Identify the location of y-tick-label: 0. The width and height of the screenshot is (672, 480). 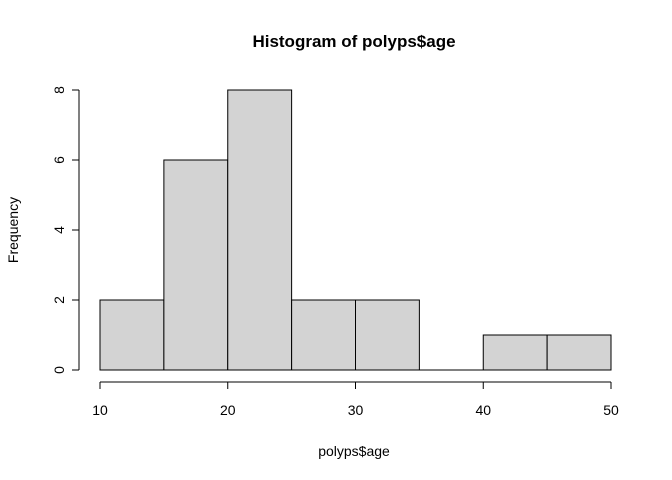
(59, 370).